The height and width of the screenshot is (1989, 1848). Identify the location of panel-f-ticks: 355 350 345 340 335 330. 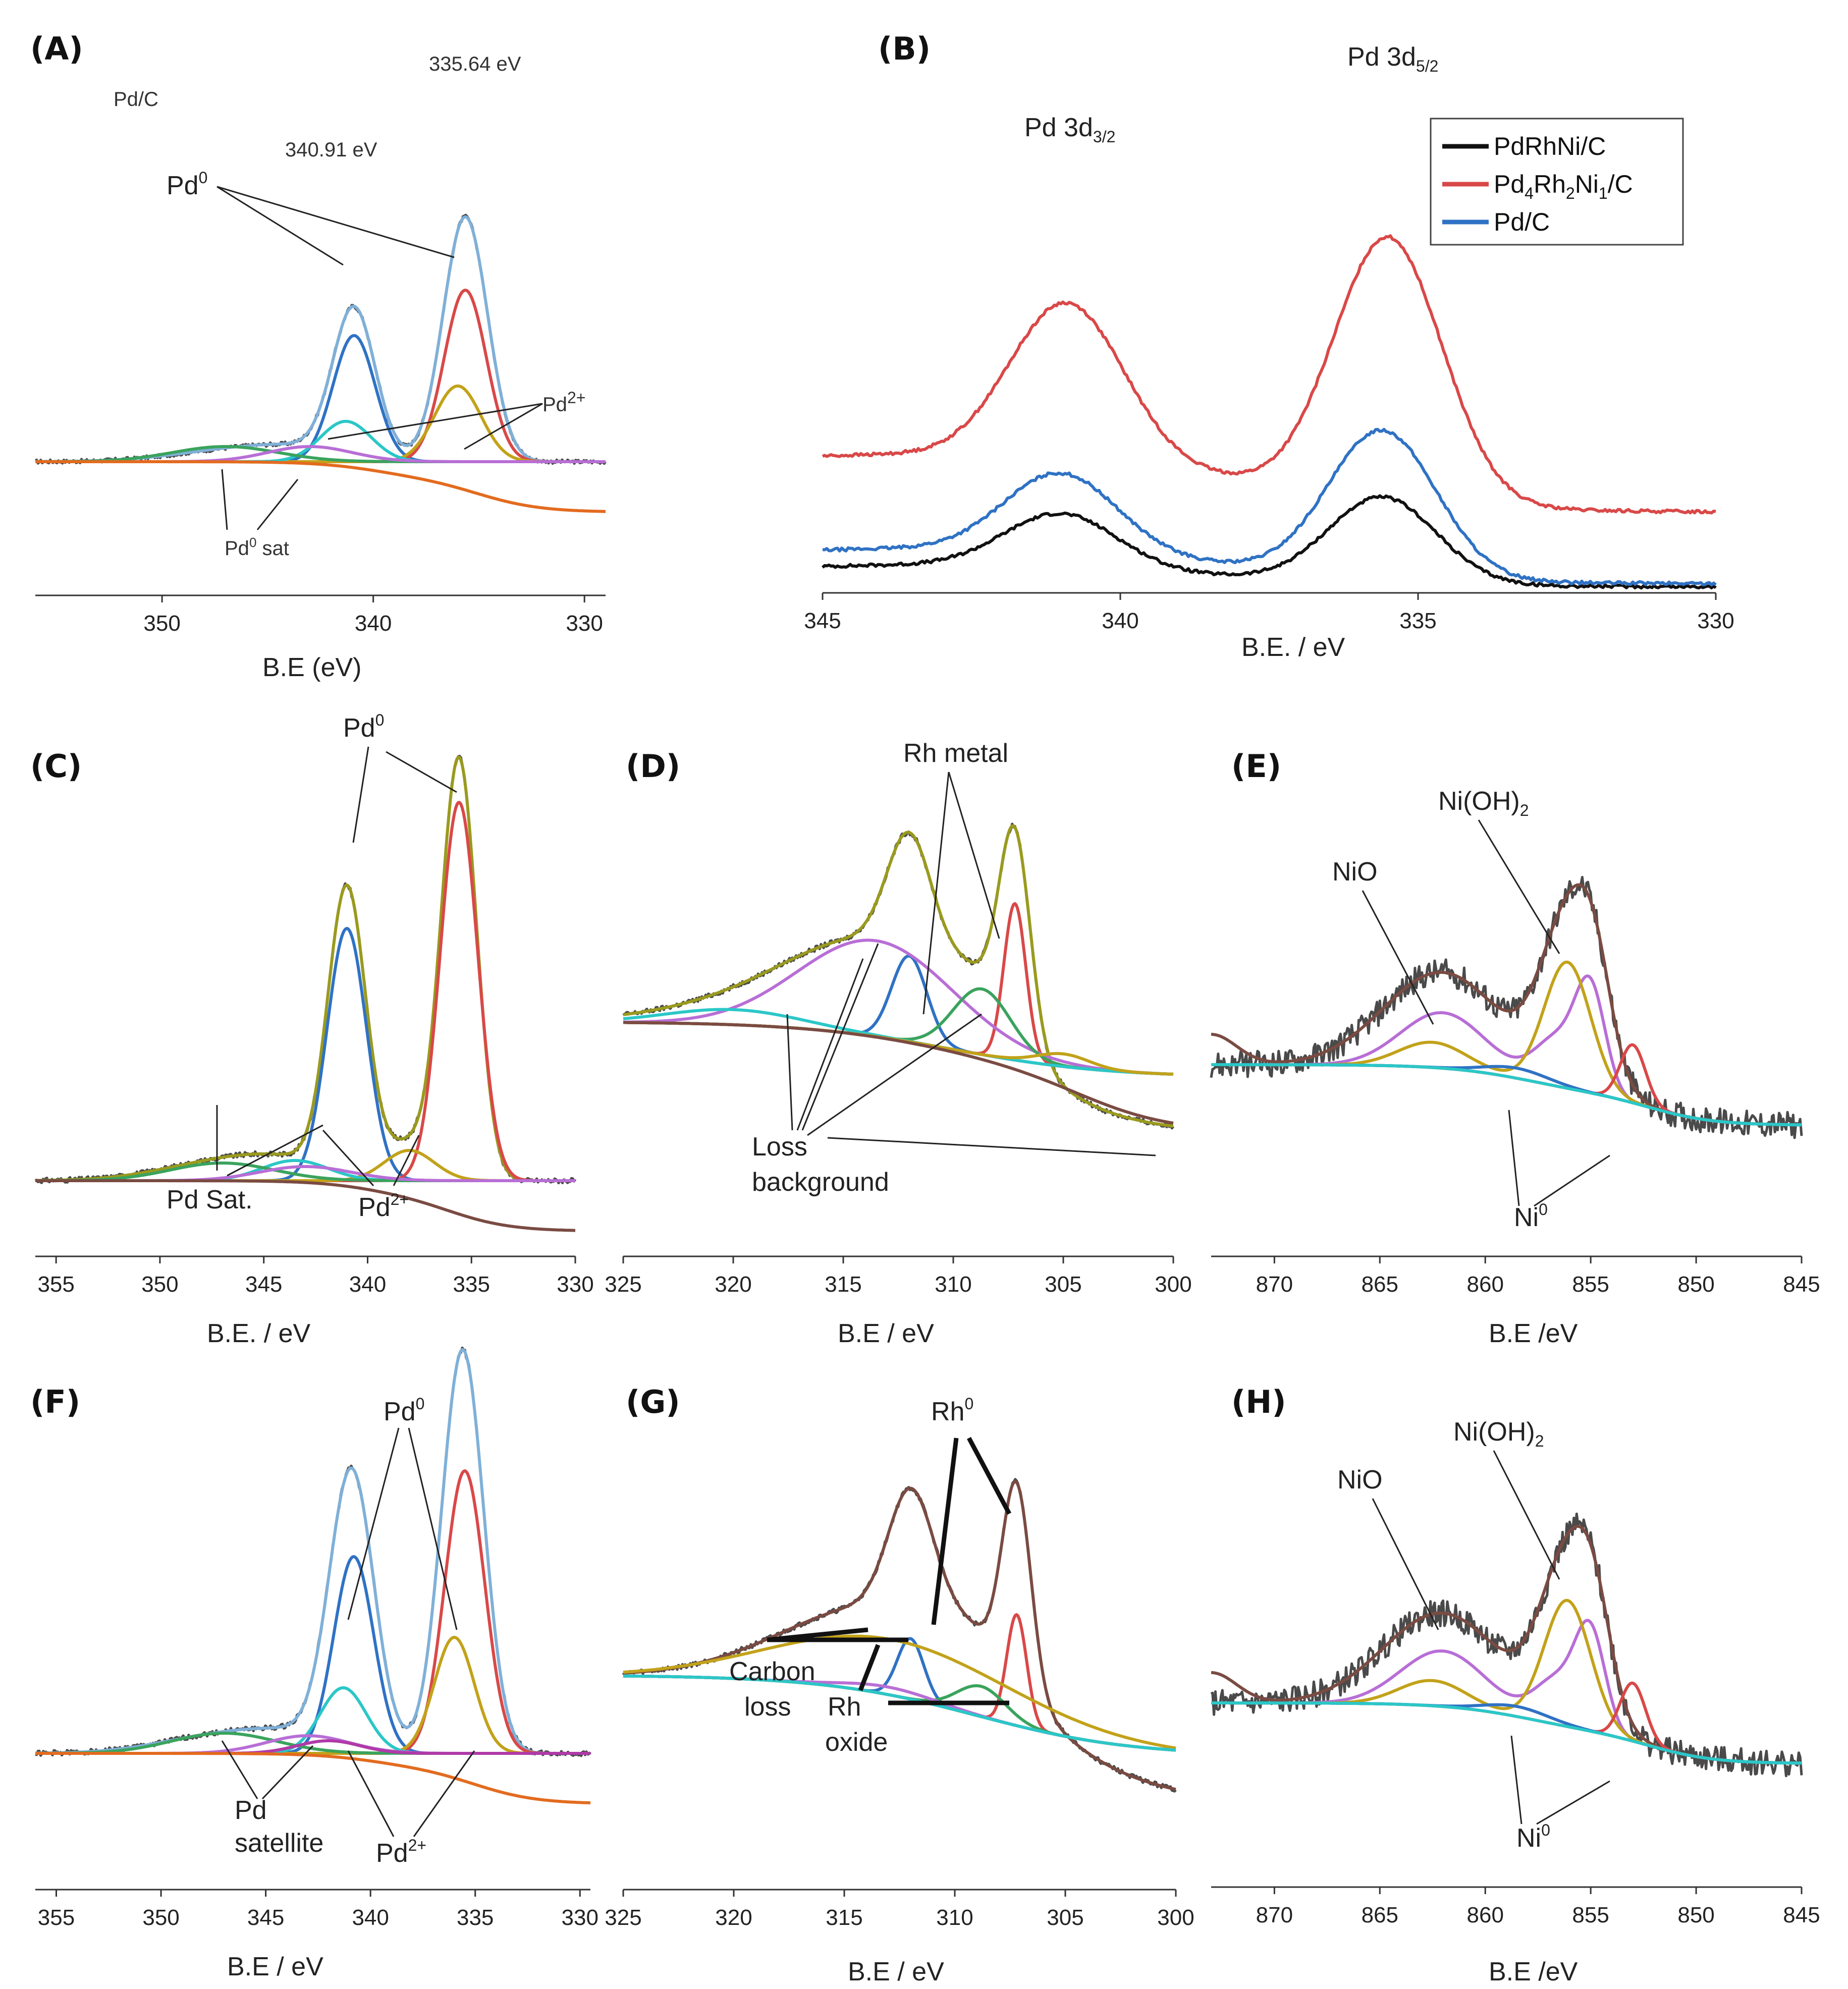
(318, 1910).